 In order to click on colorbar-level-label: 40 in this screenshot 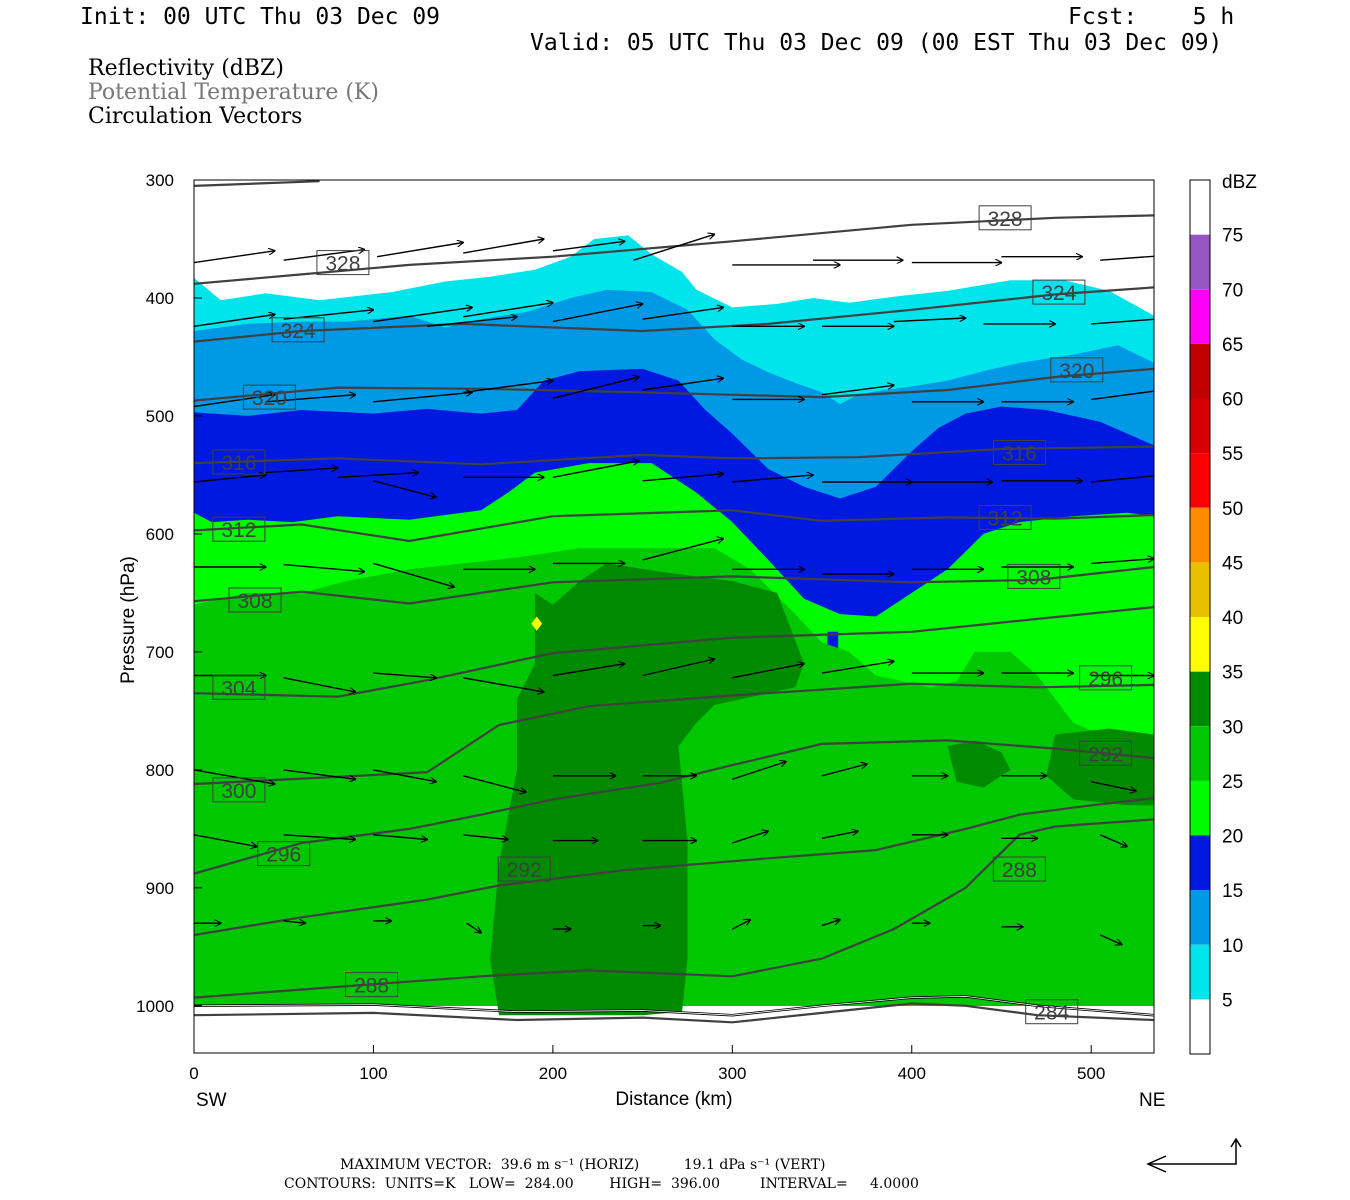, I will do `click(1232, 618)`.